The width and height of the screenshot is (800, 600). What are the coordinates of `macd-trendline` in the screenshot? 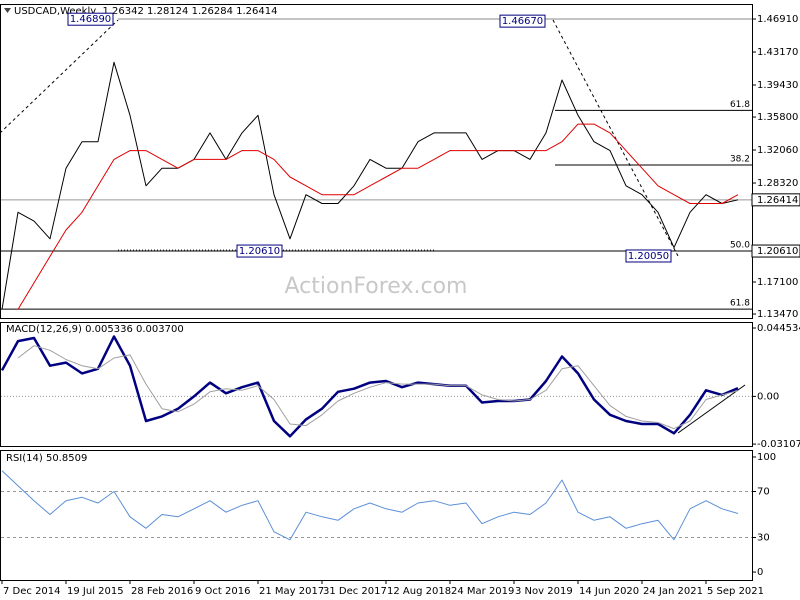 It's located at (711, 409).